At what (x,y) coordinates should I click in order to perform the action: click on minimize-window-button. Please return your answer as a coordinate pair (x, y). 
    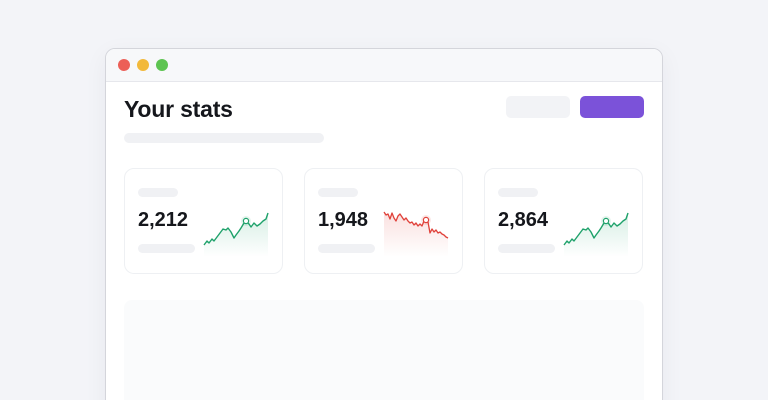
    Looking at the image, I should click on (143, 65).